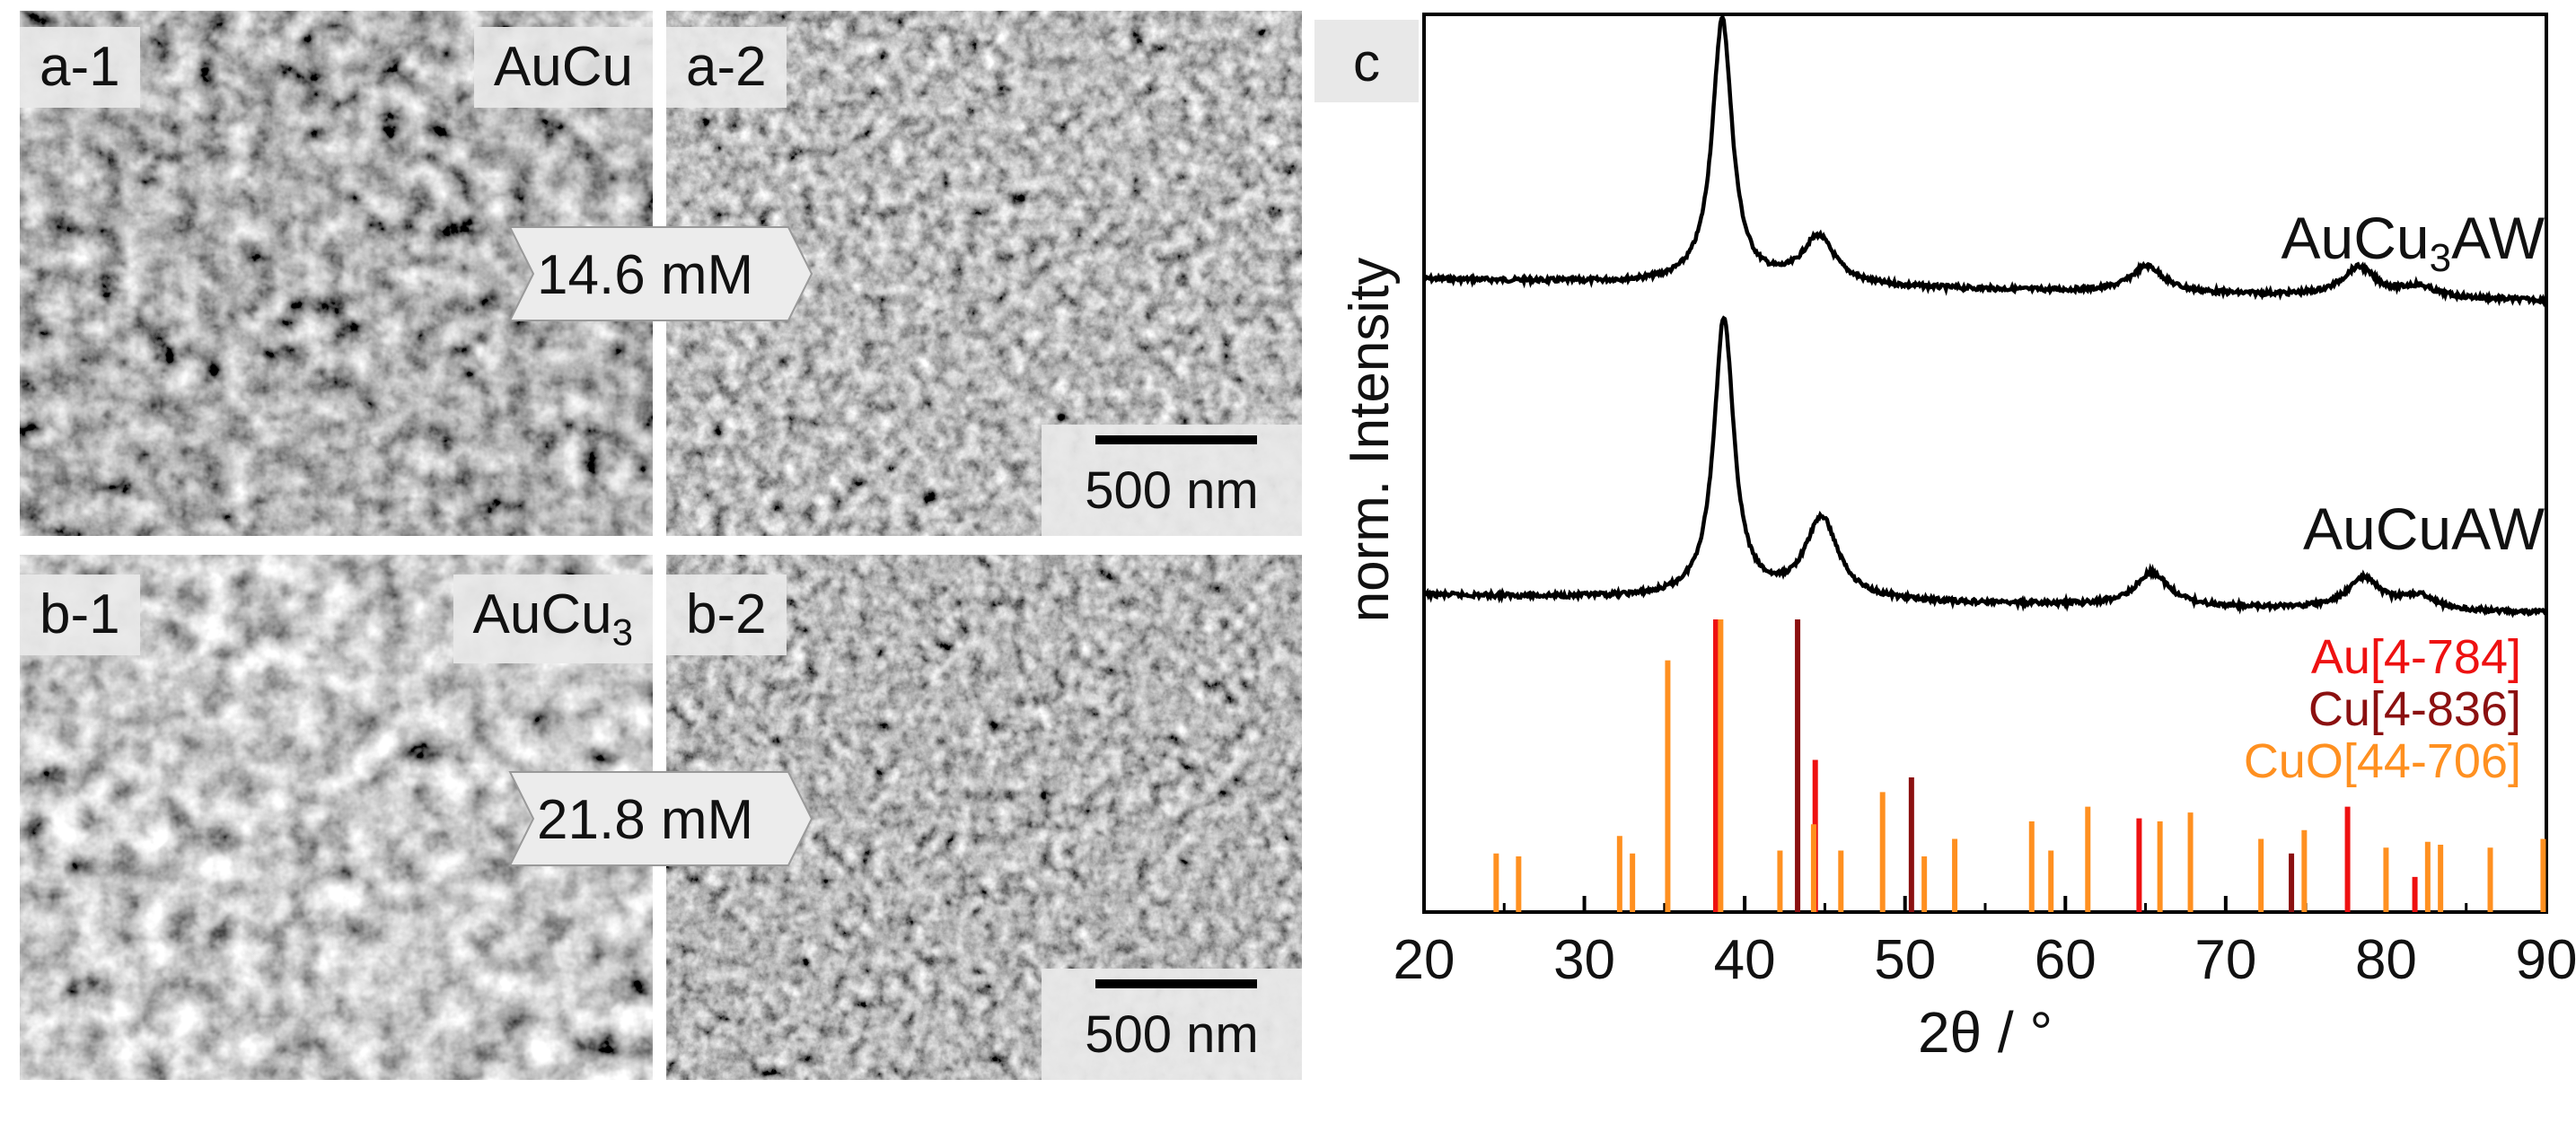 The width and height of the screenshot is (2576, 1123). Describe the element at coordinates (2355, 238) in the screenshot. I see `series-label-name: AuCu` at that location.